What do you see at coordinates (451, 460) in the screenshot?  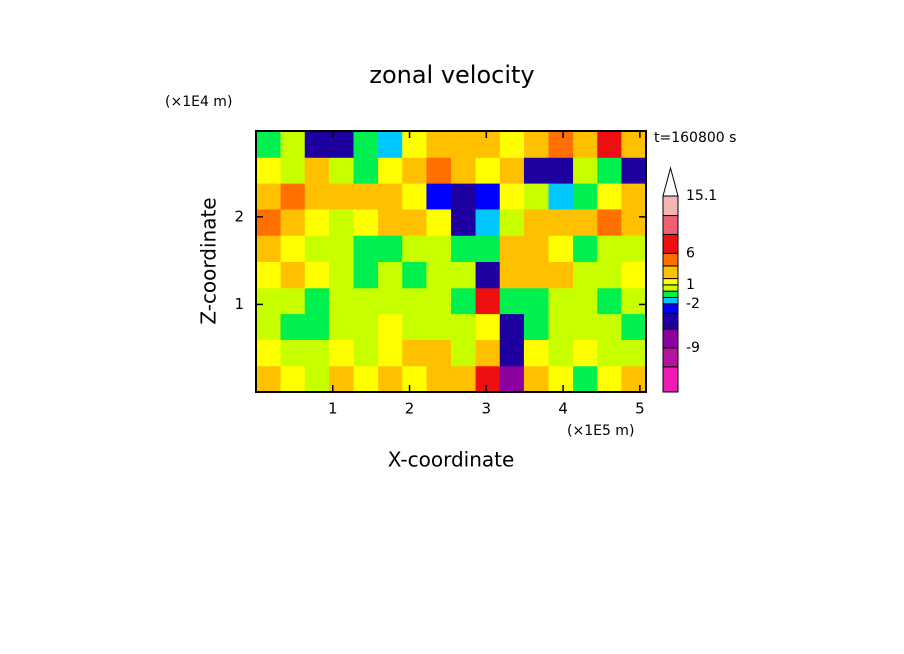 I see `x-axis-title: X-coordinate` at bounding box center [451, 460].